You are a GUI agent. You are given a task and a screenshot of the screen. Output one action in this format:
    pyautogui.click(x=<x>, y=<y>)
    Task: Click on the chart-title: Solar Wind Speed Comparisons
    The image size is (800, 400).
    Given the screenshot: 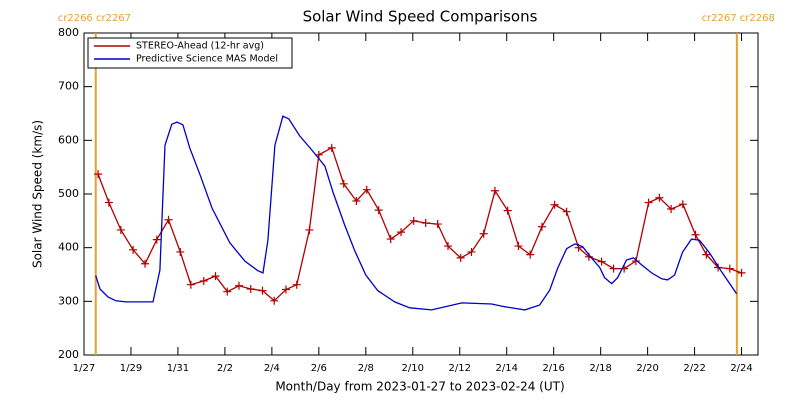 What is the action you would take?
    pyautogui.click(x=420, y=17)
    